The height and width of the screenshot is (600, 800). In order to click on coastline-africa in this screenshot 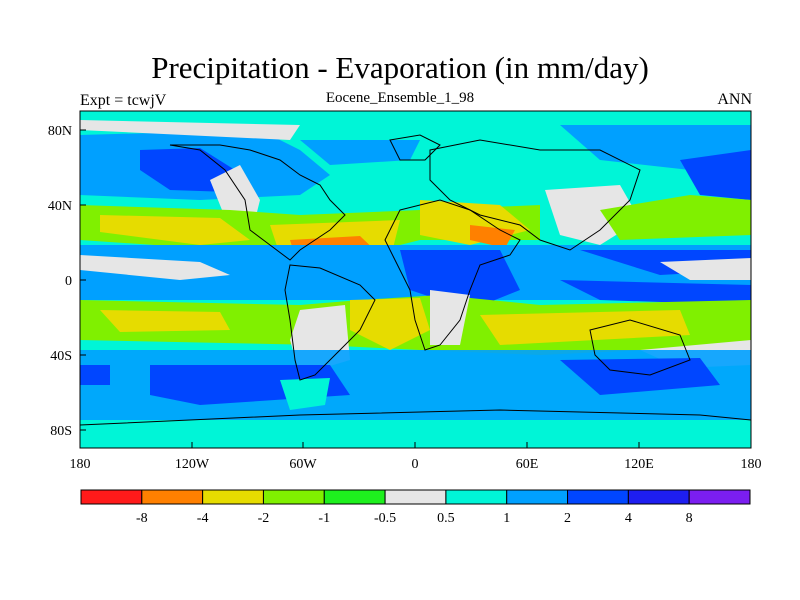, I will do `click(452, 275)`.